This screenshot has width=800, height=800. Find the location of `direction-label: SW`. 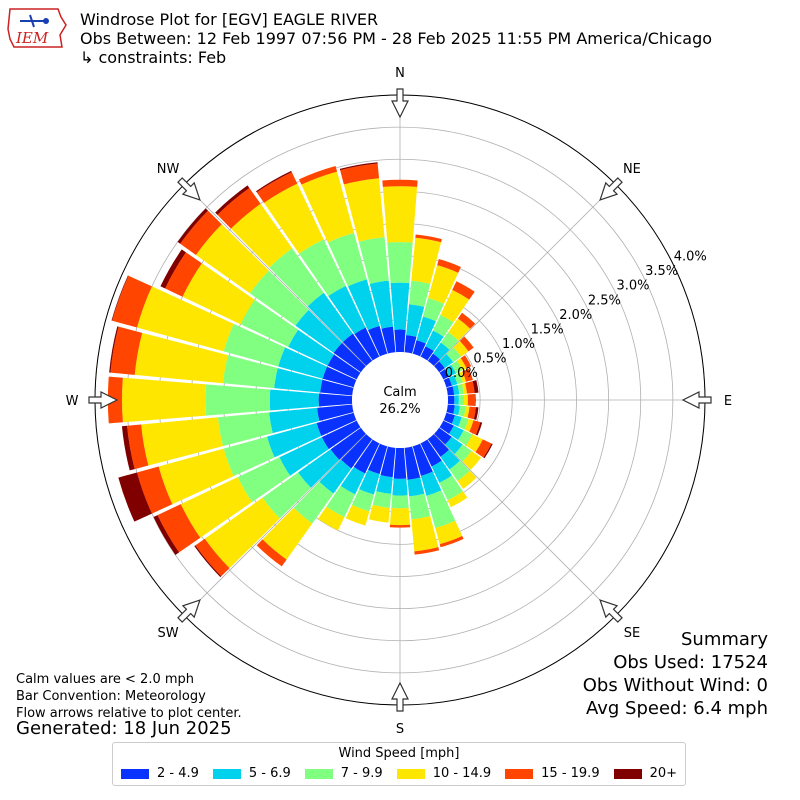

direction-label: SW is located at coordinates (168, 633).